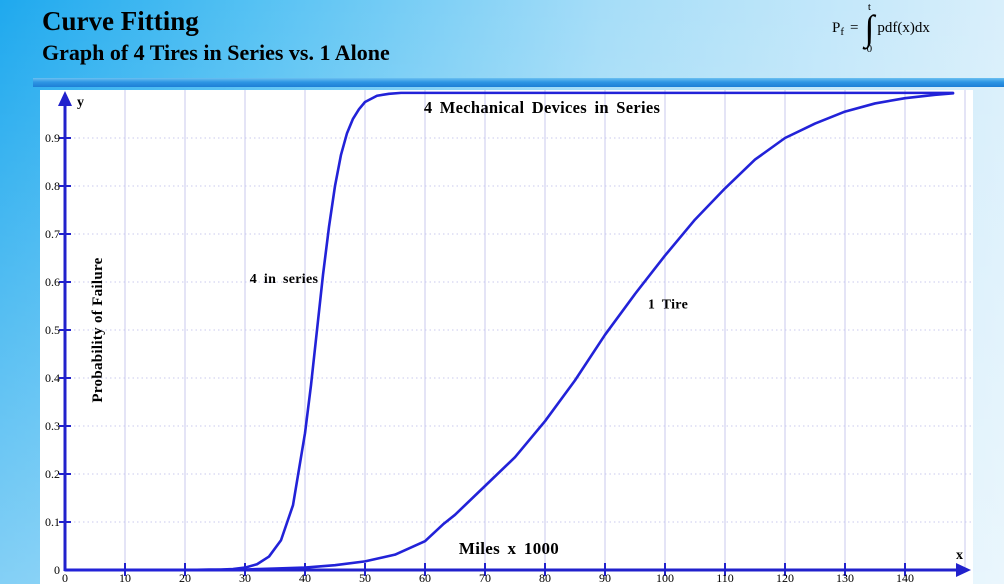 The image size is (1004, 584). Describe the element at coordinates (52, 234) in the screenshot. I see `y-tick-label: 0.7` at that location.